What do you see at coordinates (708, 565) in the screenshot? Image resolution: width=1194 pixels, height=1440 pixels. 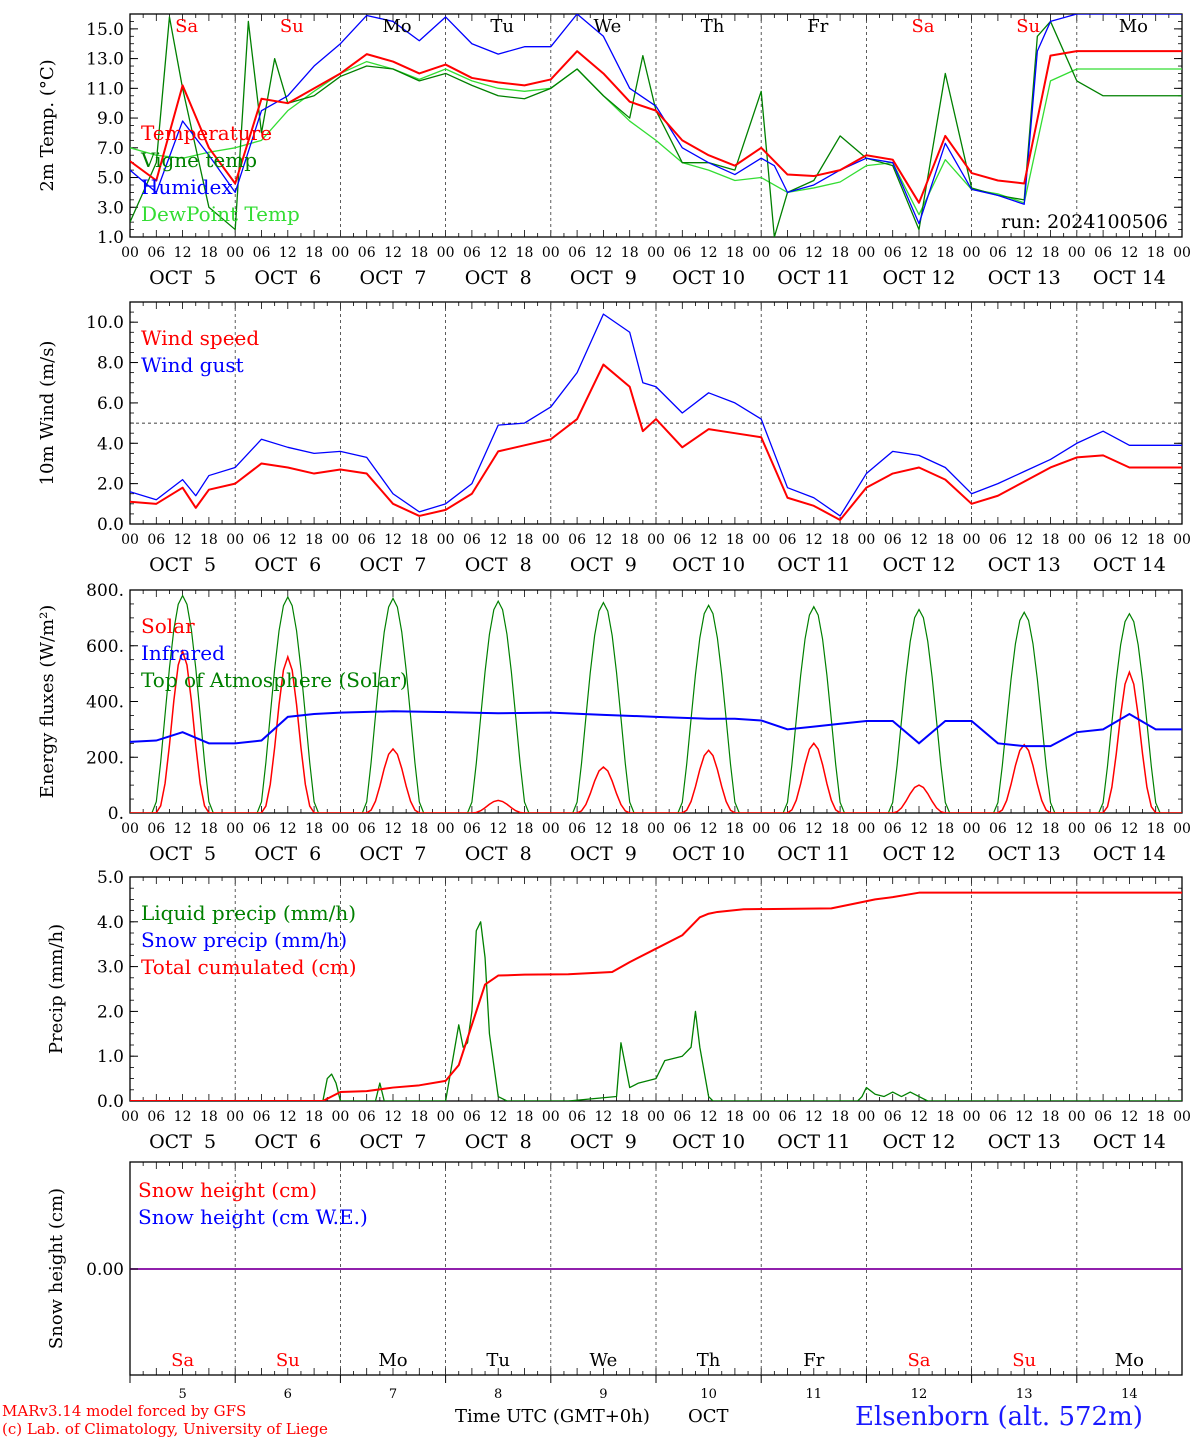 I see `date-label: OCT 10` at bounding box center [708, 565].